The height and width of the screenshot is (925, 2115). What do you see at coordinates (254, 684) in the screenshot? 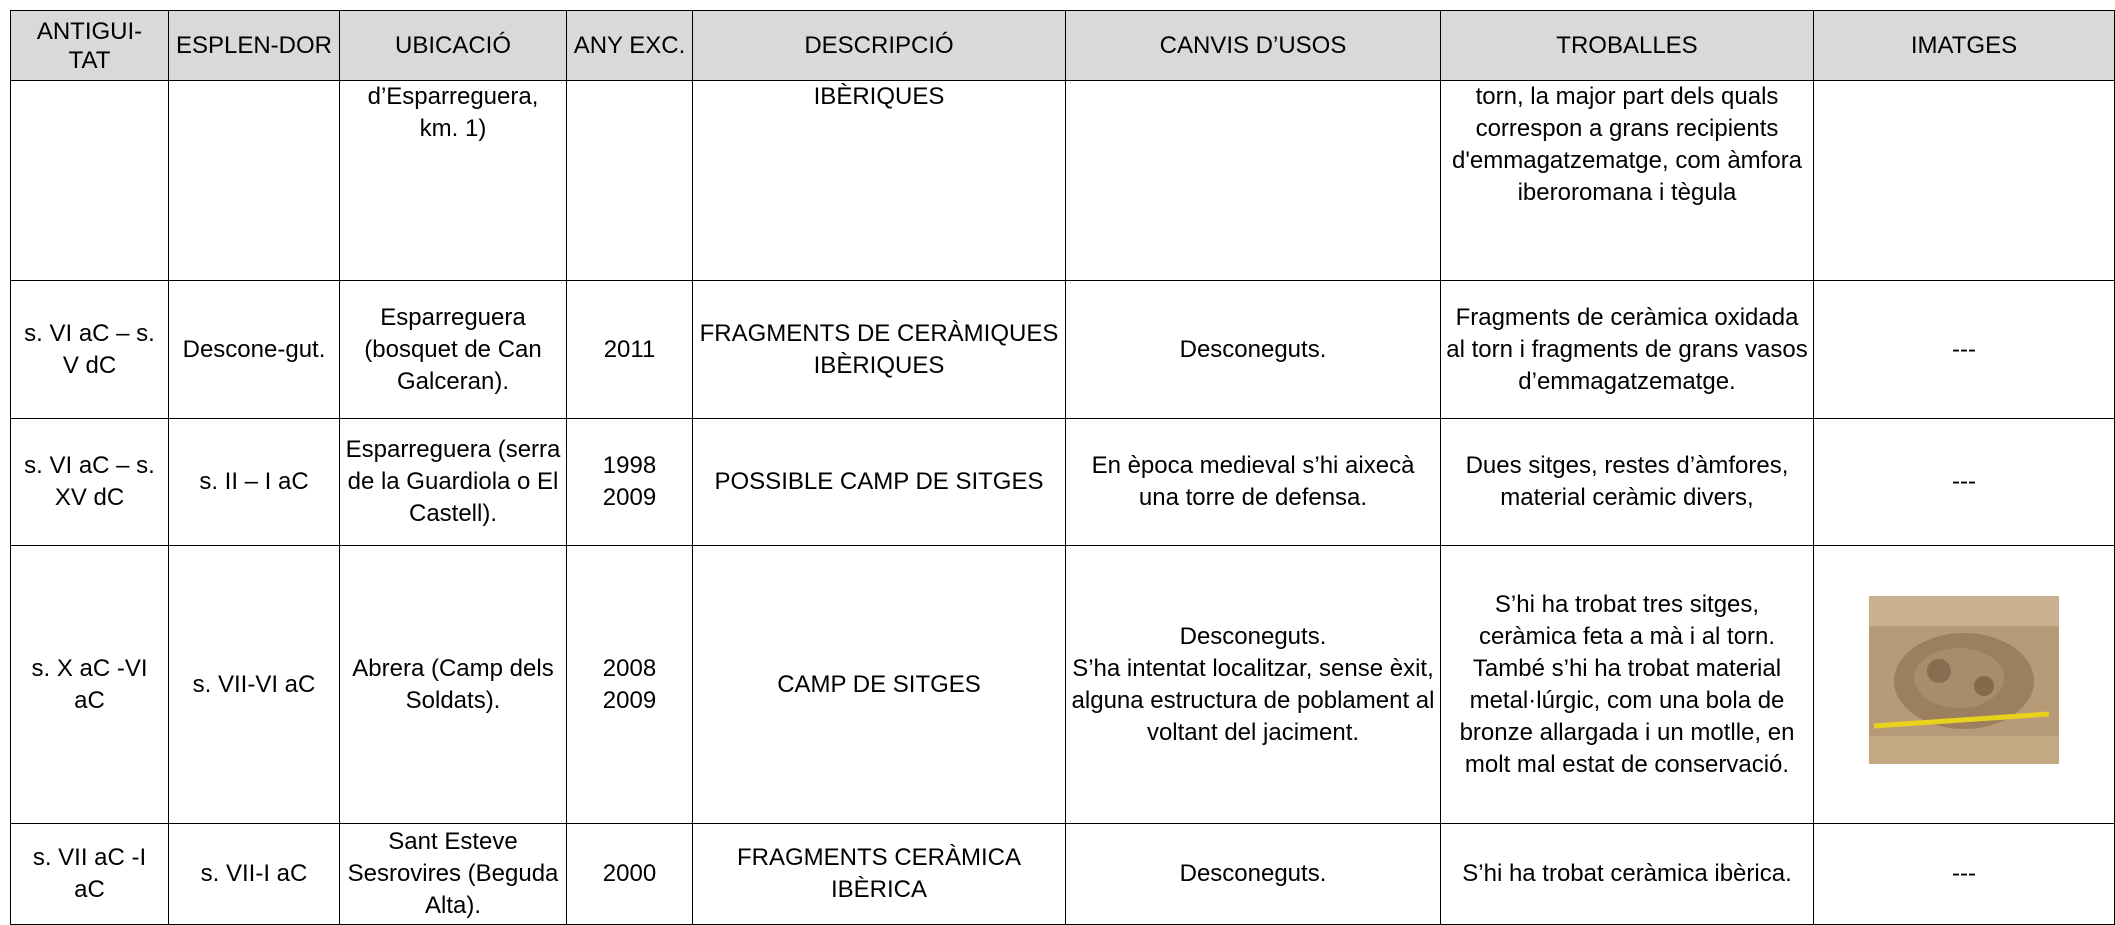
I see `table-cell: s. VII-VI aC` at bounding box center [254, 684].